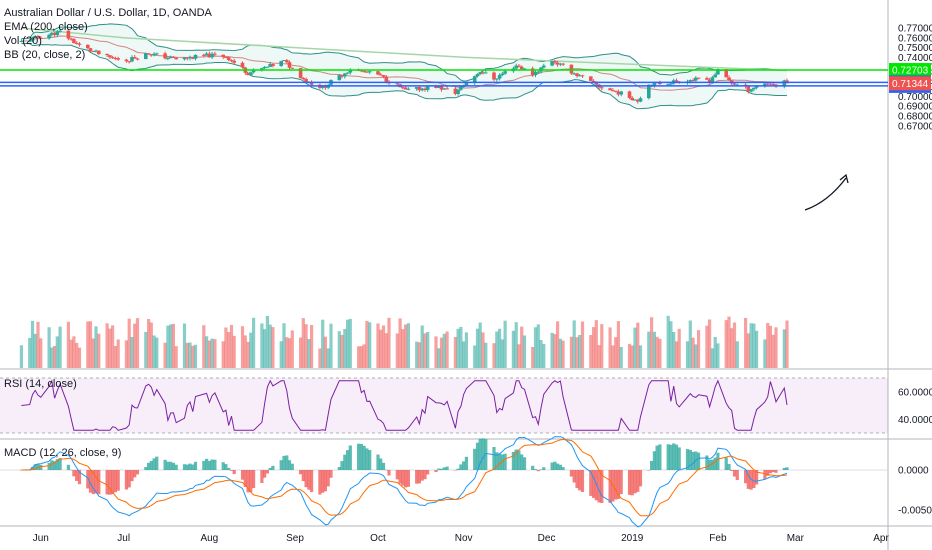 This screenshot has width=932, height=550. What do you see at coordinates (123, 538) in the screenshot?
I see `x-tick-label: Jul` at bounding box center [123, 538].